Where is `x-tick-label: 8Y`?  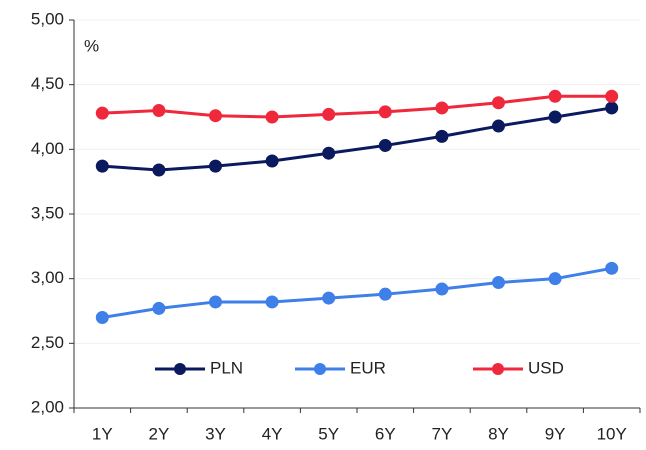 x-tick-label: 8Y is located at coordinates (498, 433).